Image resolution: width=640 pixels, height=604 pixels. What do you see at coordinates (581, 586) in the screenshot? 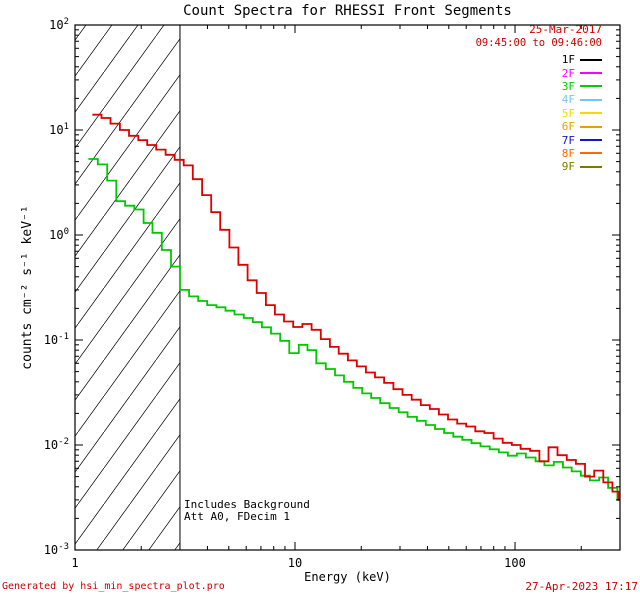
I see `generation-timestamp: 27-Apr-2023 17:17` at bounding box center [581, 586].